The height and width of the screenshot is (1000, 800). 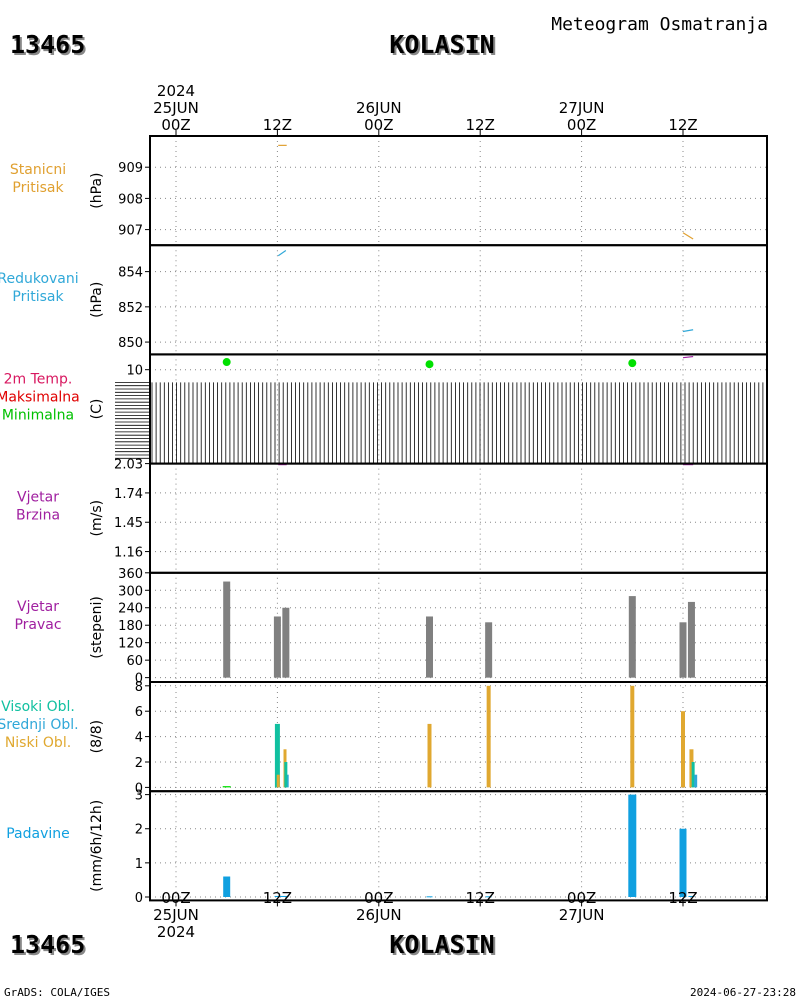 I want to click on series-label: Minimalna, so click(x=38, y=415).